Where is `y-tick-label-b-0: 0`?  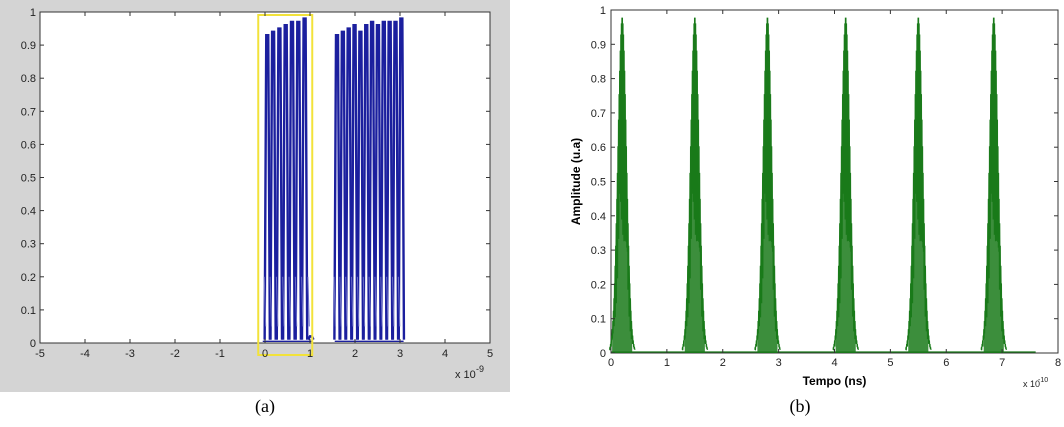 y-tick-label-b-0: 0 is located at coordinates (603, 354).